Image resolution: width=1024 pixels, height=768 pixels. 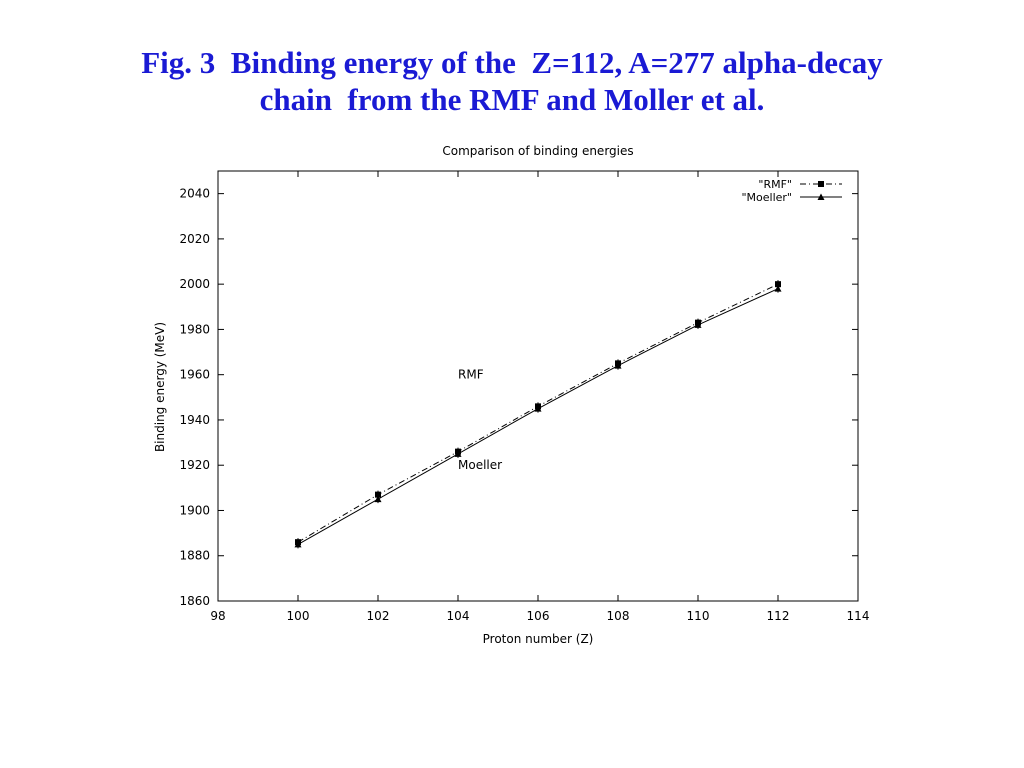 What do you see at coordinates (194, 510) in the screenshot?
I see `y-tick-label: 1900` at bounding box center [194, 510].